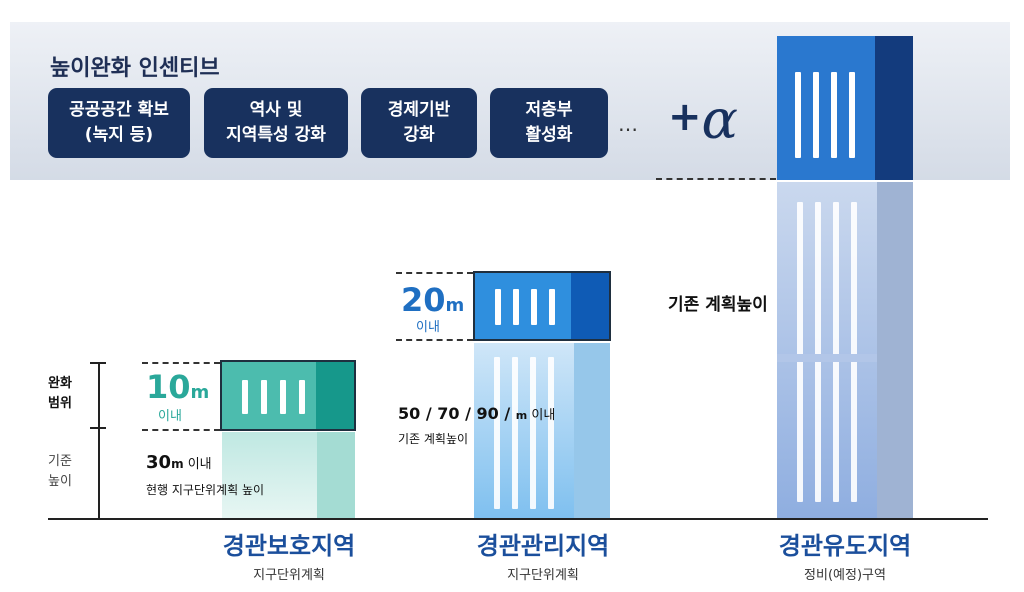 The image size is (1024, 592). I want to click on induce-bonus-building, so click(845, 108).